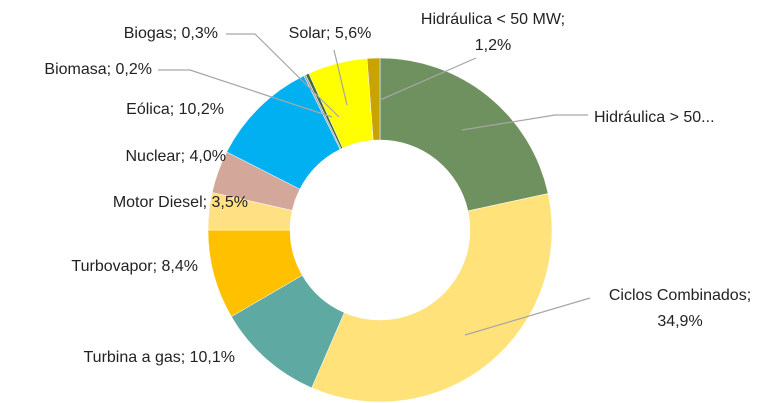 Image resolution: width=773 pixels, height=403 pixels. I want to click on data-label: Turbina a gas; 10,1%, so click(160, 357).